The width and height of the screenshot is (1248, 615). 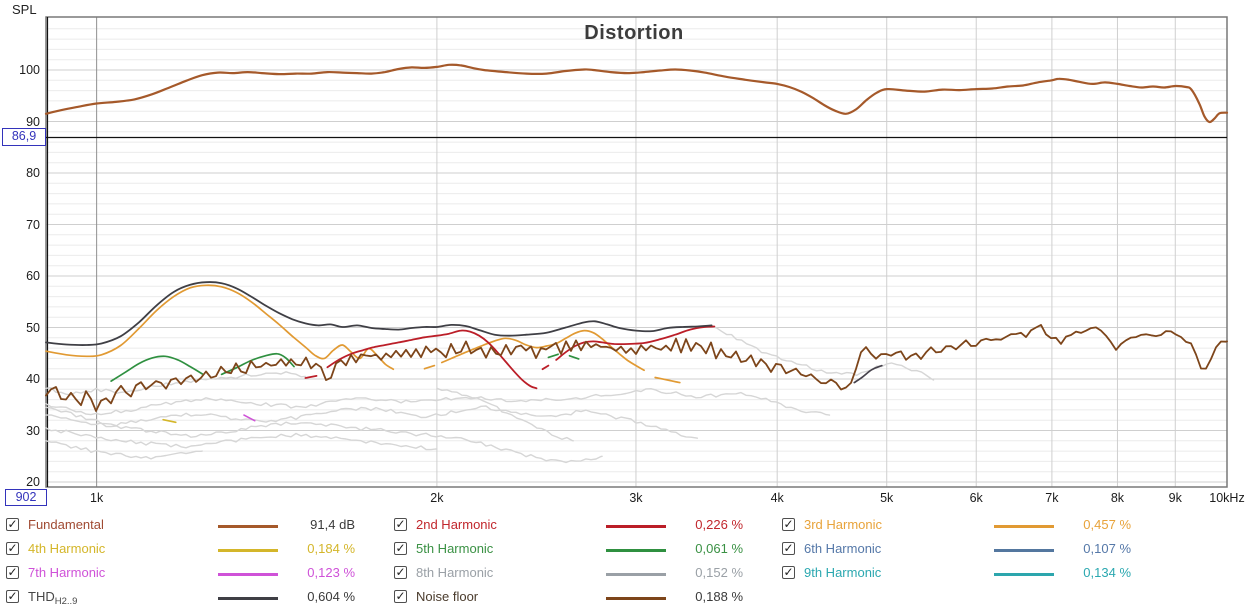 What do you see at coordinates (66, 601) in the screenshot?
I see `legend-label-subscript: H2..9` at bounding box center [66, 601].